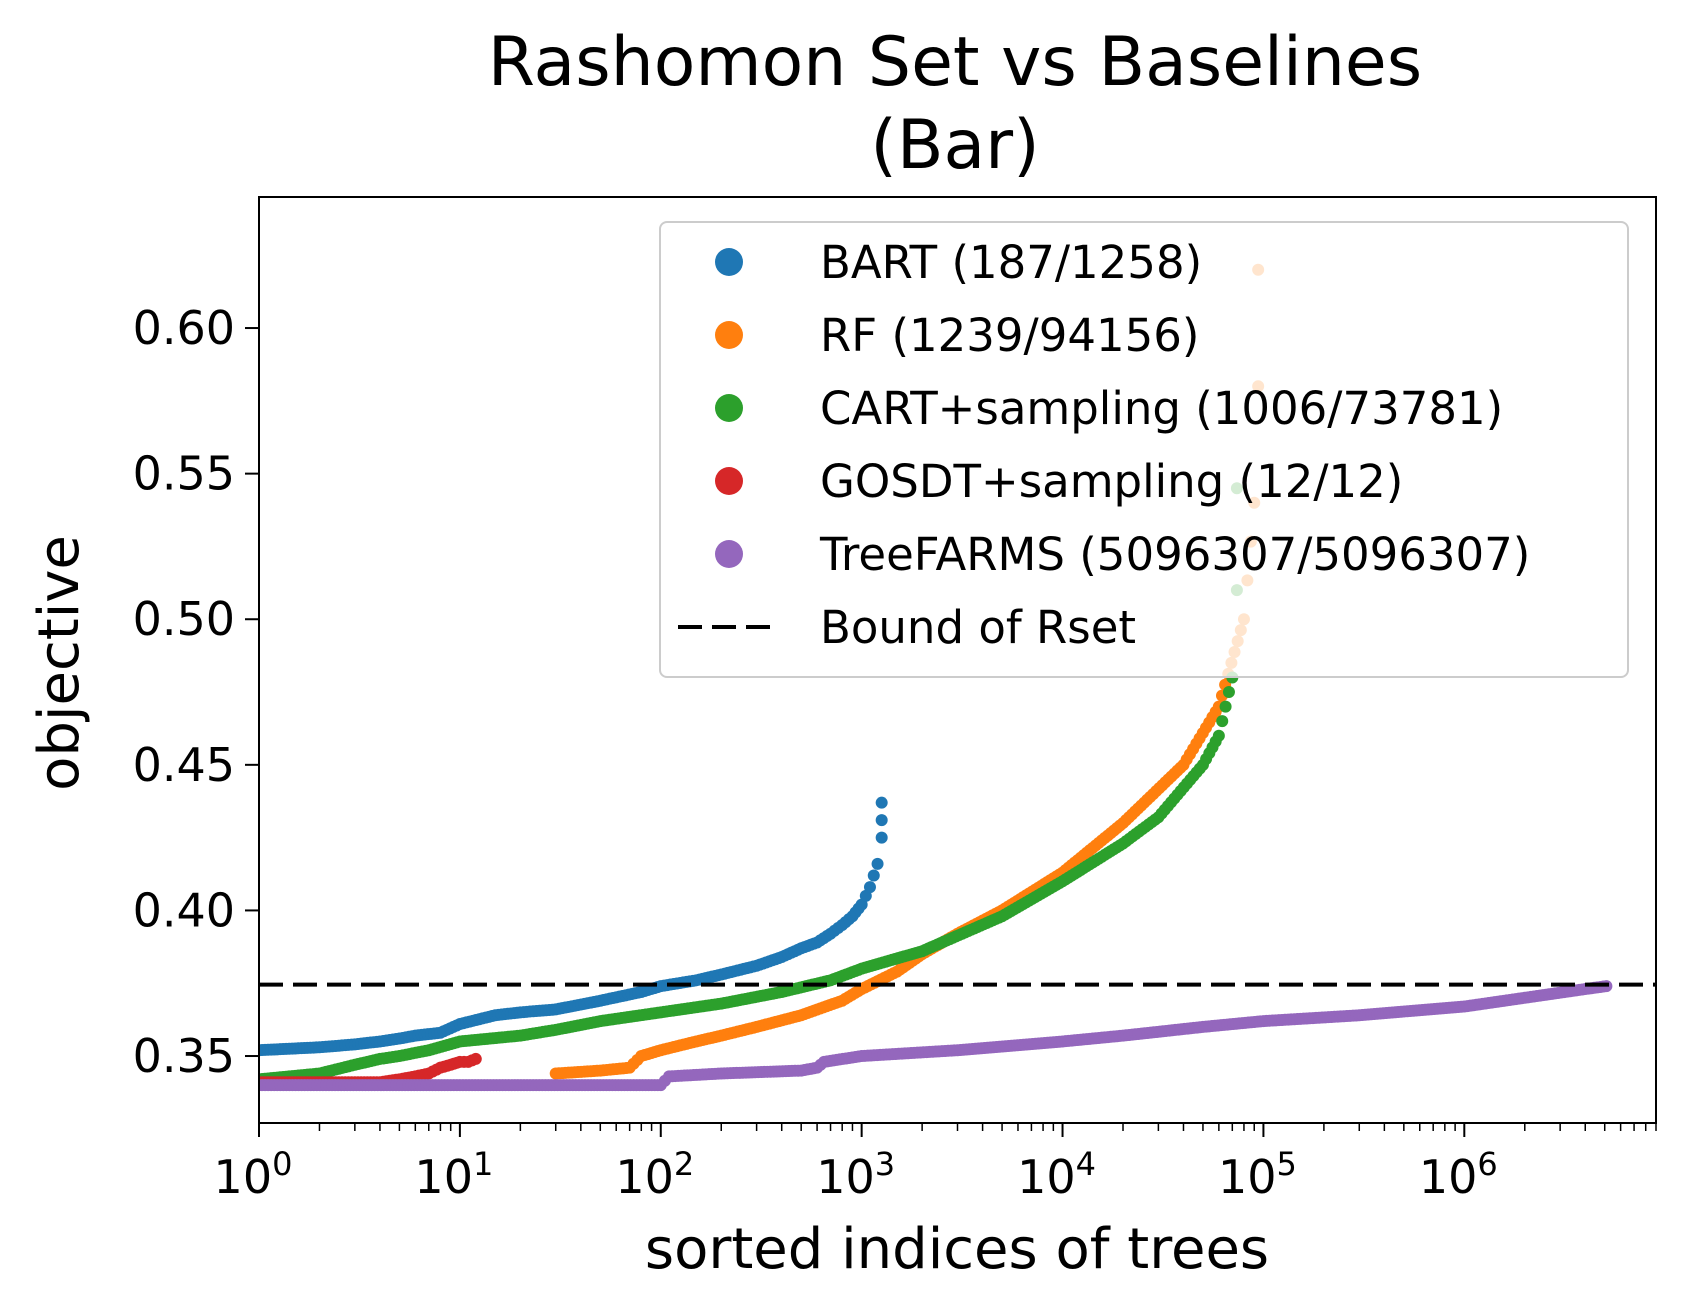 This screenshot has width=1681, height=1309. Describe the element at coordinates (184, 765) in the screenshot. I see `y-tick-label: 0.45` at that location.